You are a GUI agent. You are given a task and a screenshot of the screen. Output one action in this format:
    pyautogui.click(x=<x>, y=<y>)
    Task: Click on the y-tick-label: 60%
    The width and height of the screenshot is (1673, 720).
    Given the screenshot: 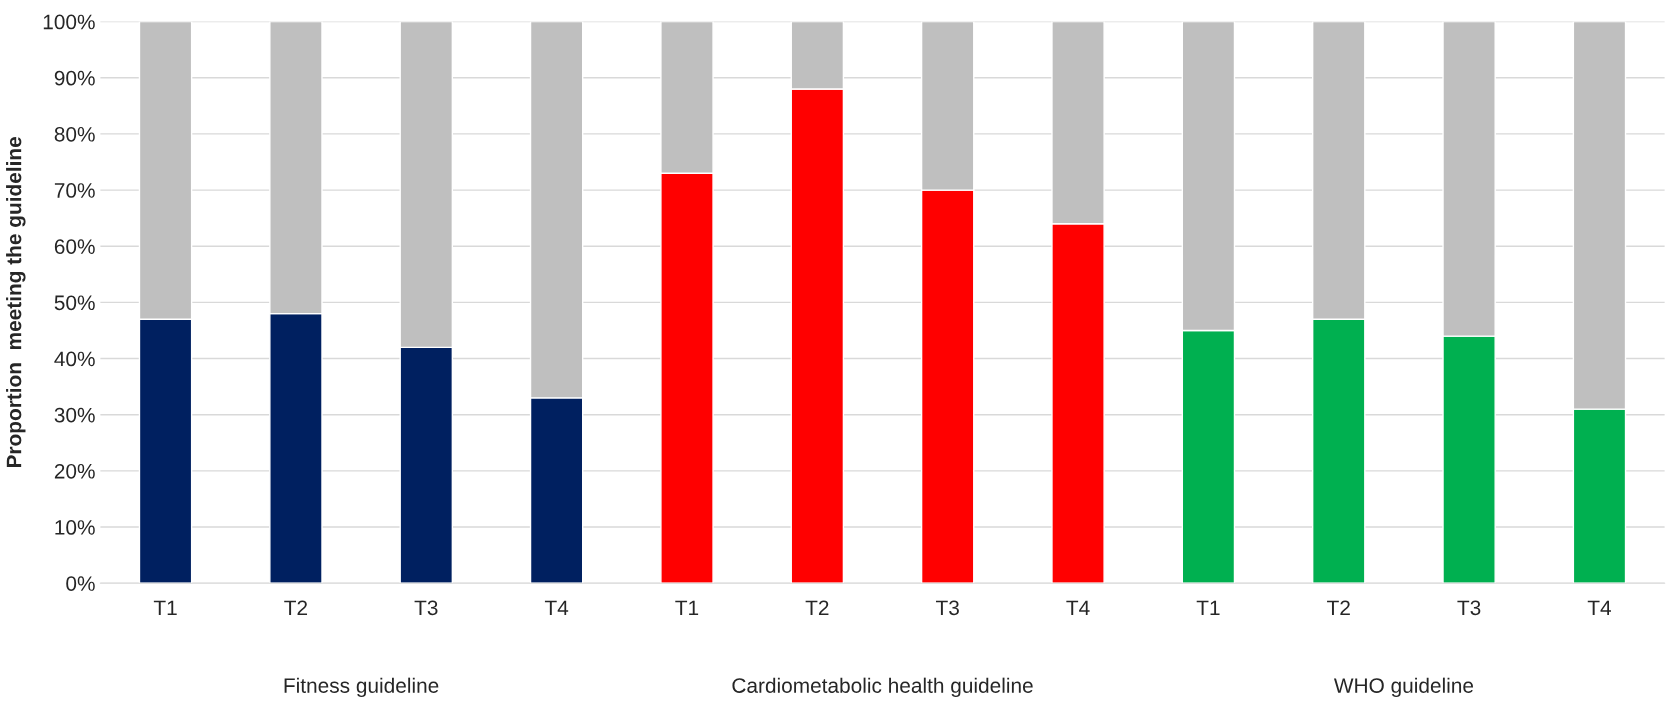 What is the action you would take?
    pyautogui.click(x=74, y=246)
    